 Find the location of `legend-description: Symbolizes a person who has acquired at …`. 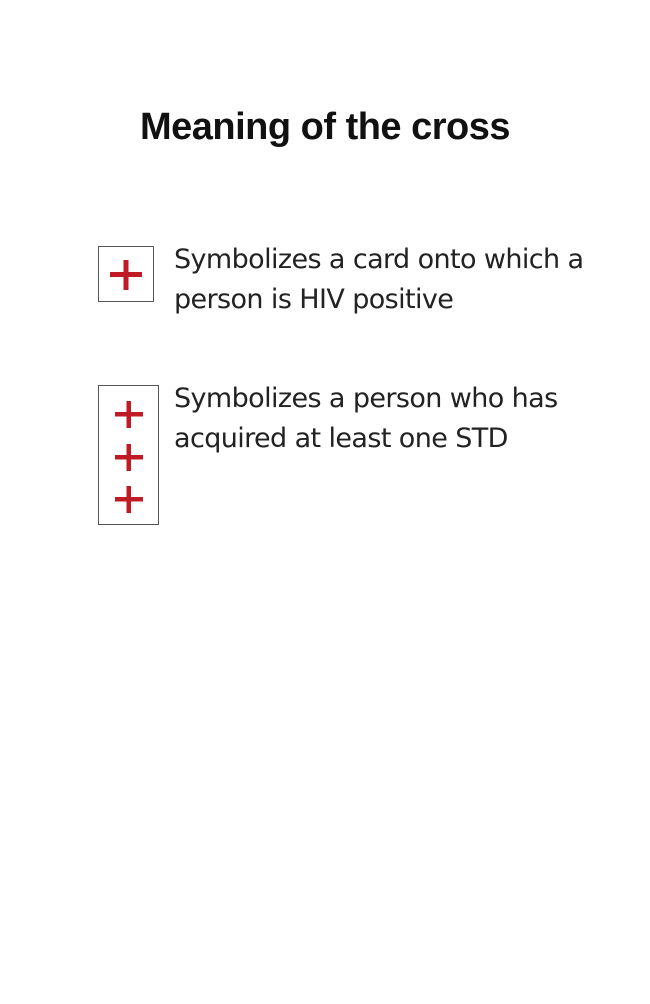

legend-description: Symbolizes a person who has acquired at … is located at coordinates (366, 418).